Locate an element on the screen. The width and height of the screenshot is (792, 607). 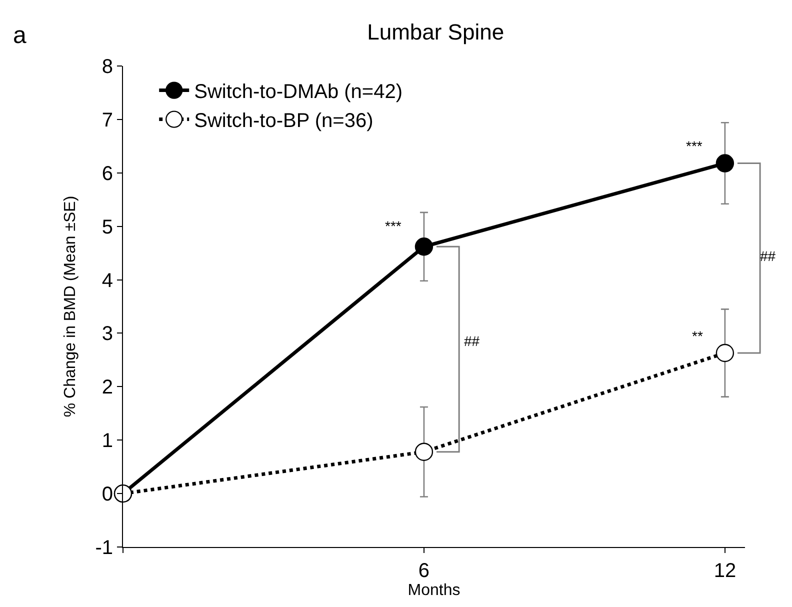
text: a is located at coordinates (20, 35).